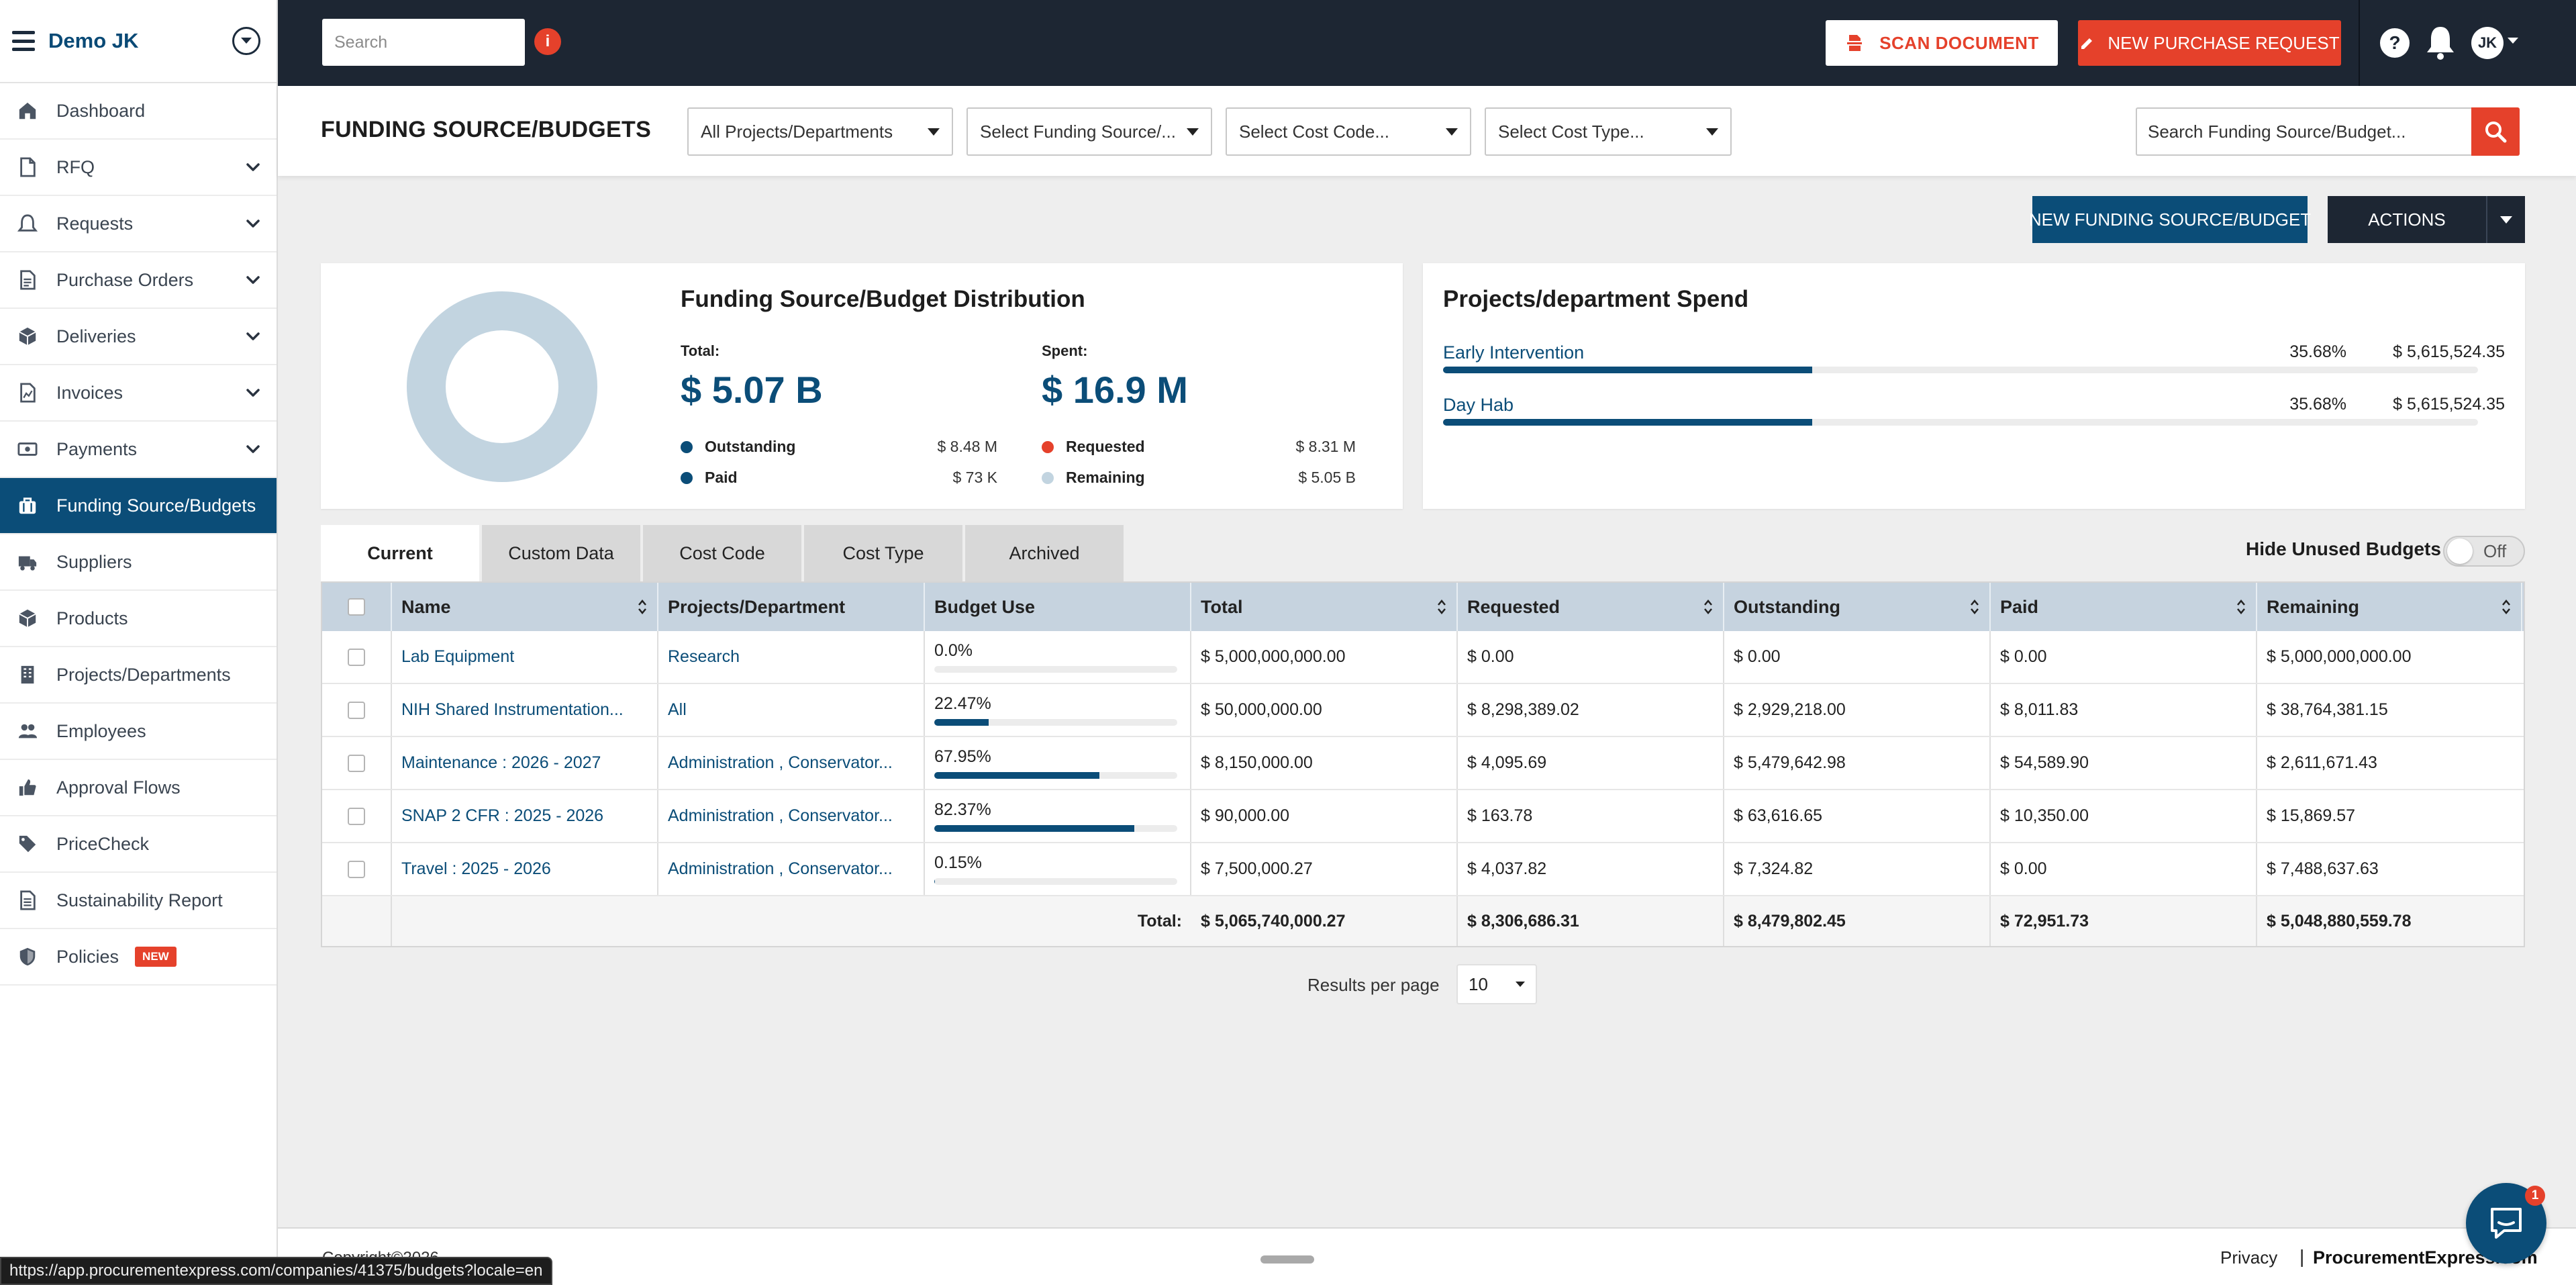  What do you see at coordinates (138, 732) in the screenshot?
I see `sidebar-item-employees: Employees` at bounding box center [138, 732].